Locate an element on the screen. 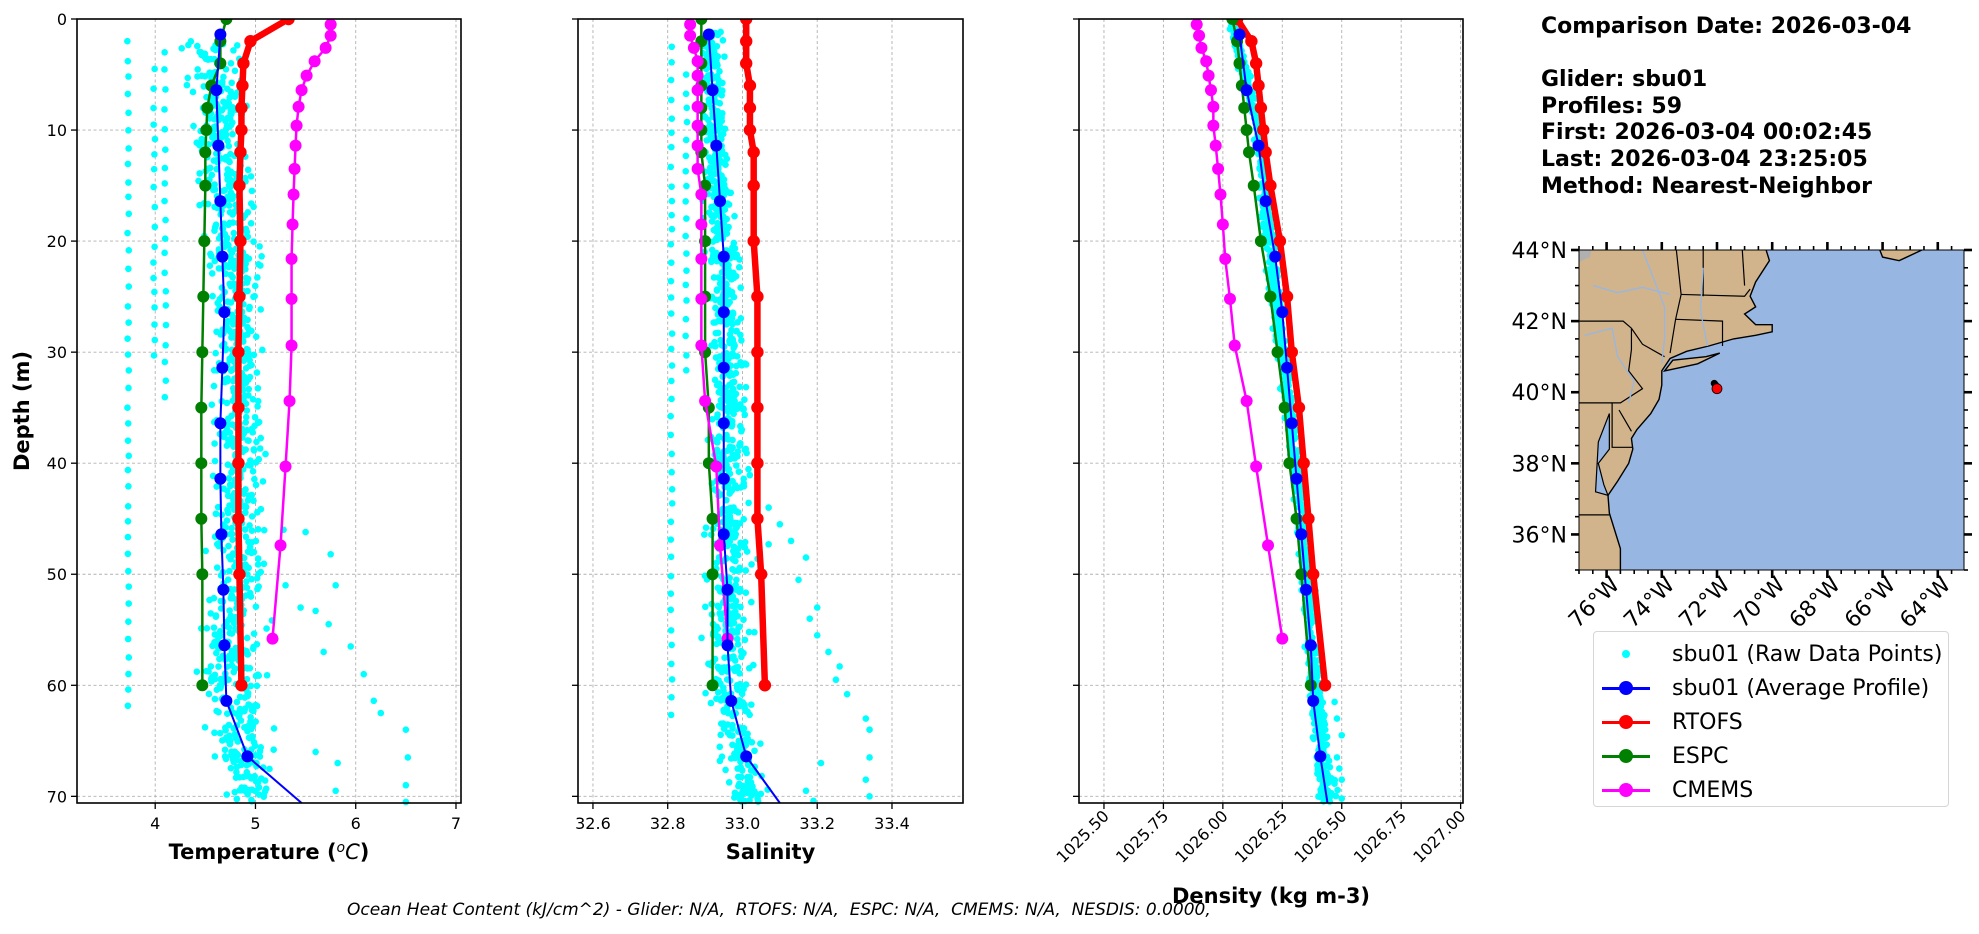  legend-item-raw: sbu01 (Raw Data Points) is located at coordinates (1771, 654).